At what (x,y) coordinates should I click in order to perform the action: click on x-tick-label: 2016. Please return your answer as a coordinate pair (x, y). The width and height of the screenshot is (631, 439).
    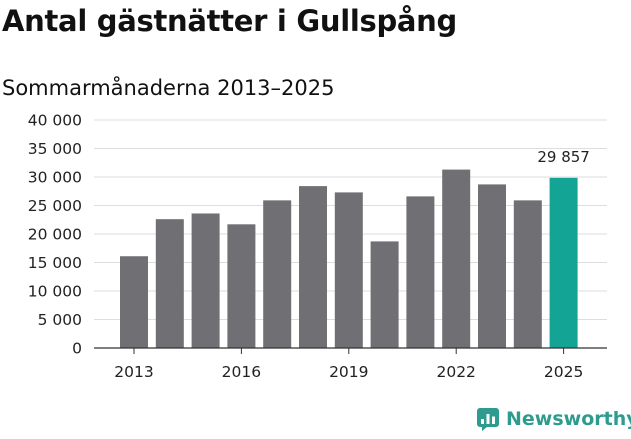
    Looking at the image, I should click on (241, 372).